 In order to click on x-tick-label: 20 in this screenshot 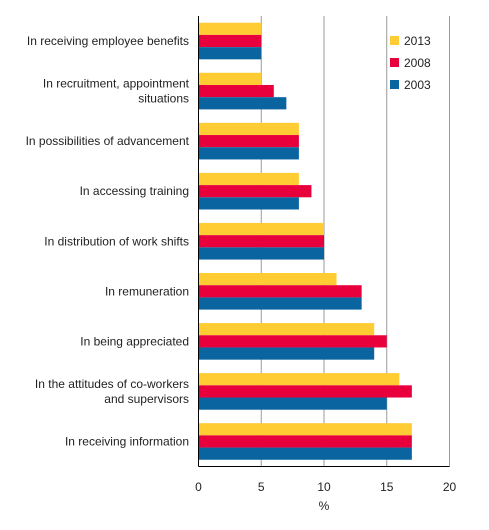, I will do `click(450, 487)`.